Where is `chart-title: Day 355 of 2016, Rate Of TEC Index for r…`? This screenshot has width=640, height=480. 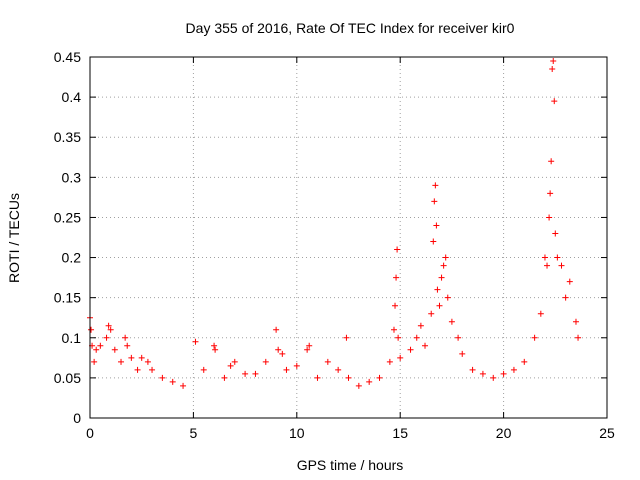 chart-title: Day 355 of 2016, Rate Of TEC Index for r… is located at coordinates (350, 28).